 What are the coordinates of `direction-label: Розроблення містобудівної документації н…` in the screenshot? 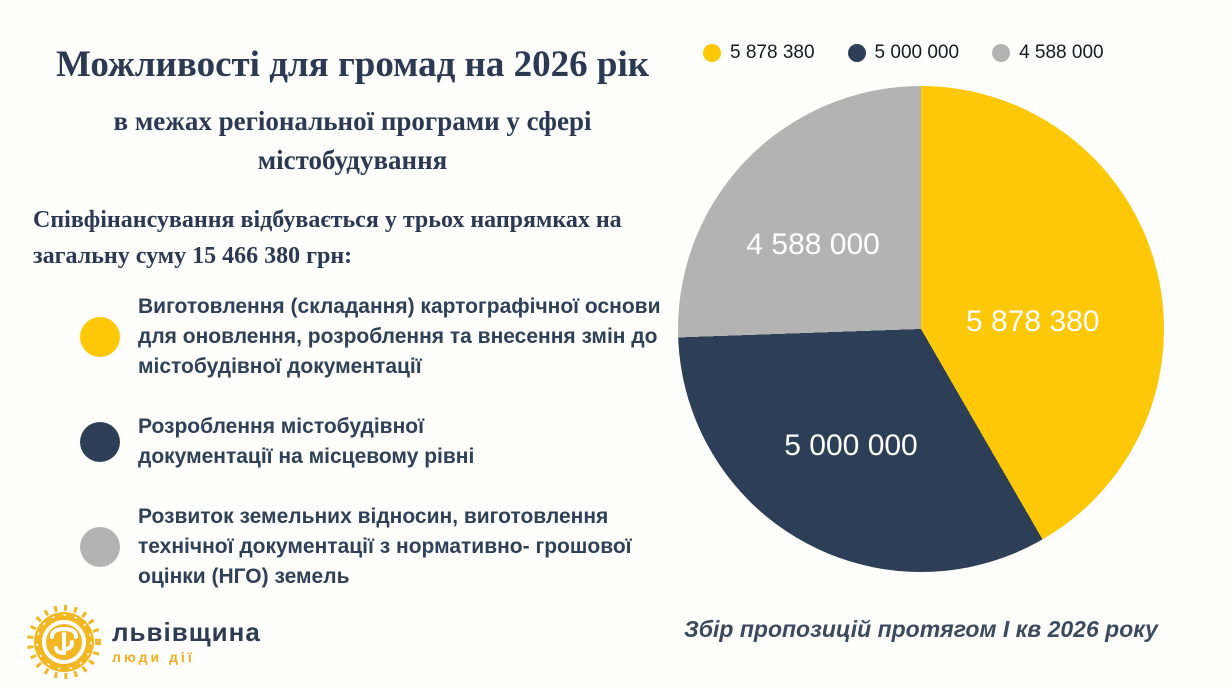 It's located at (306, 442).